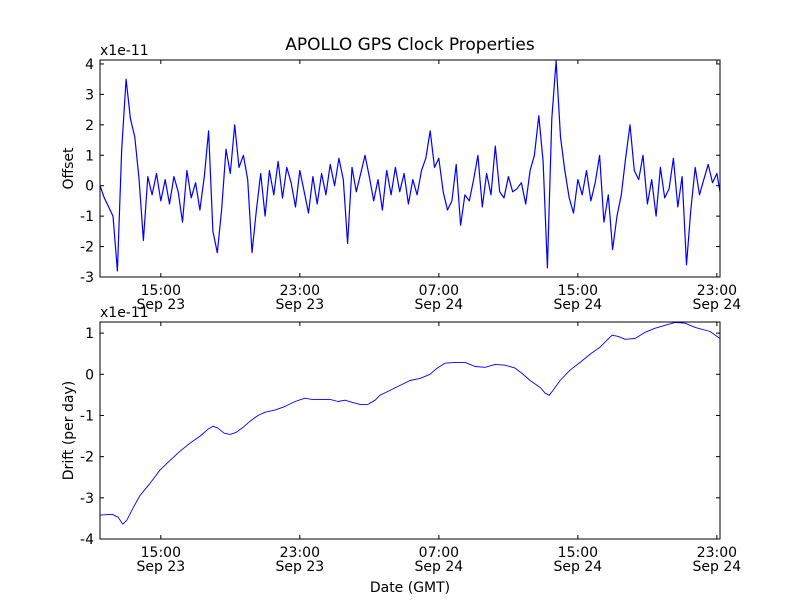 The width and height of the screenshot is (800, 604). I want to click on chart-title: APOLLO GPS Clock Properties, so click(410, 45).